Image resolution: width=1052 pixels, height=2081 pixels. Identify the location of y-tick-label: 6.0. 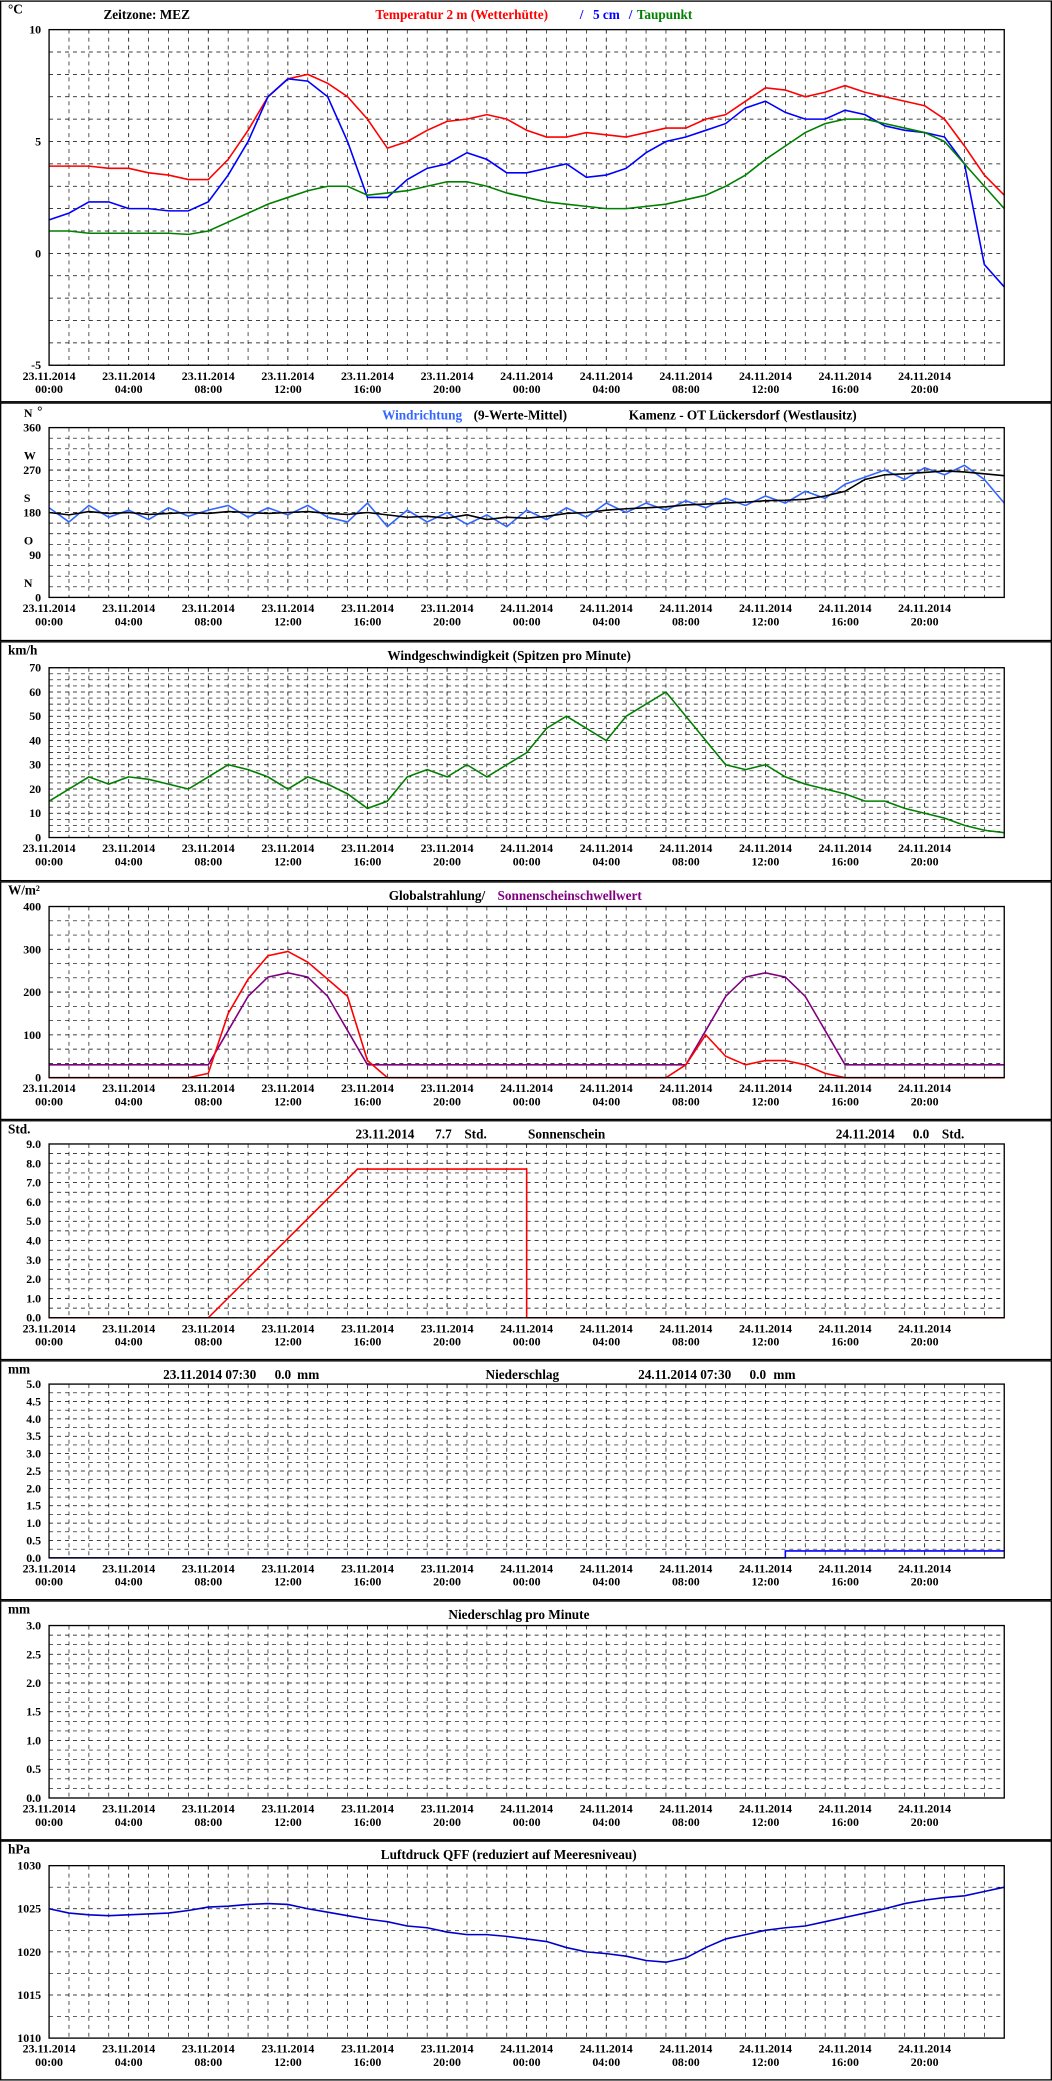
(33, 1202).